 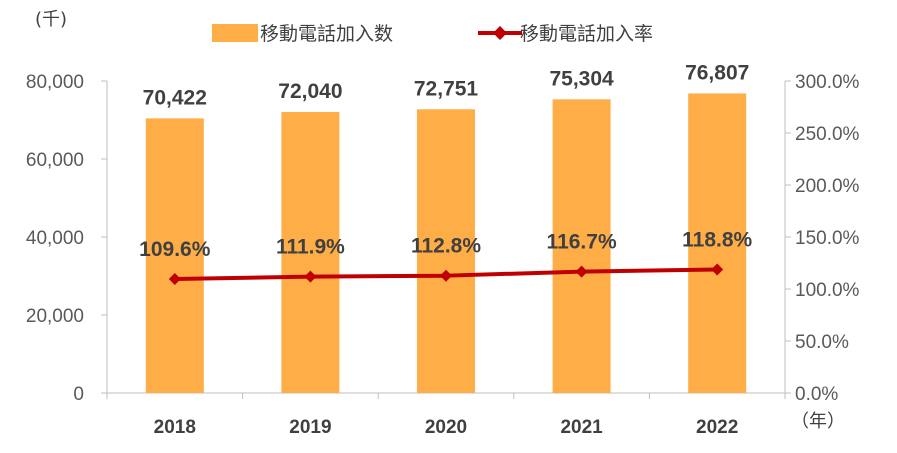 I want to click on y-right-tick-label: 50.0%, so click(x=822, y=342).